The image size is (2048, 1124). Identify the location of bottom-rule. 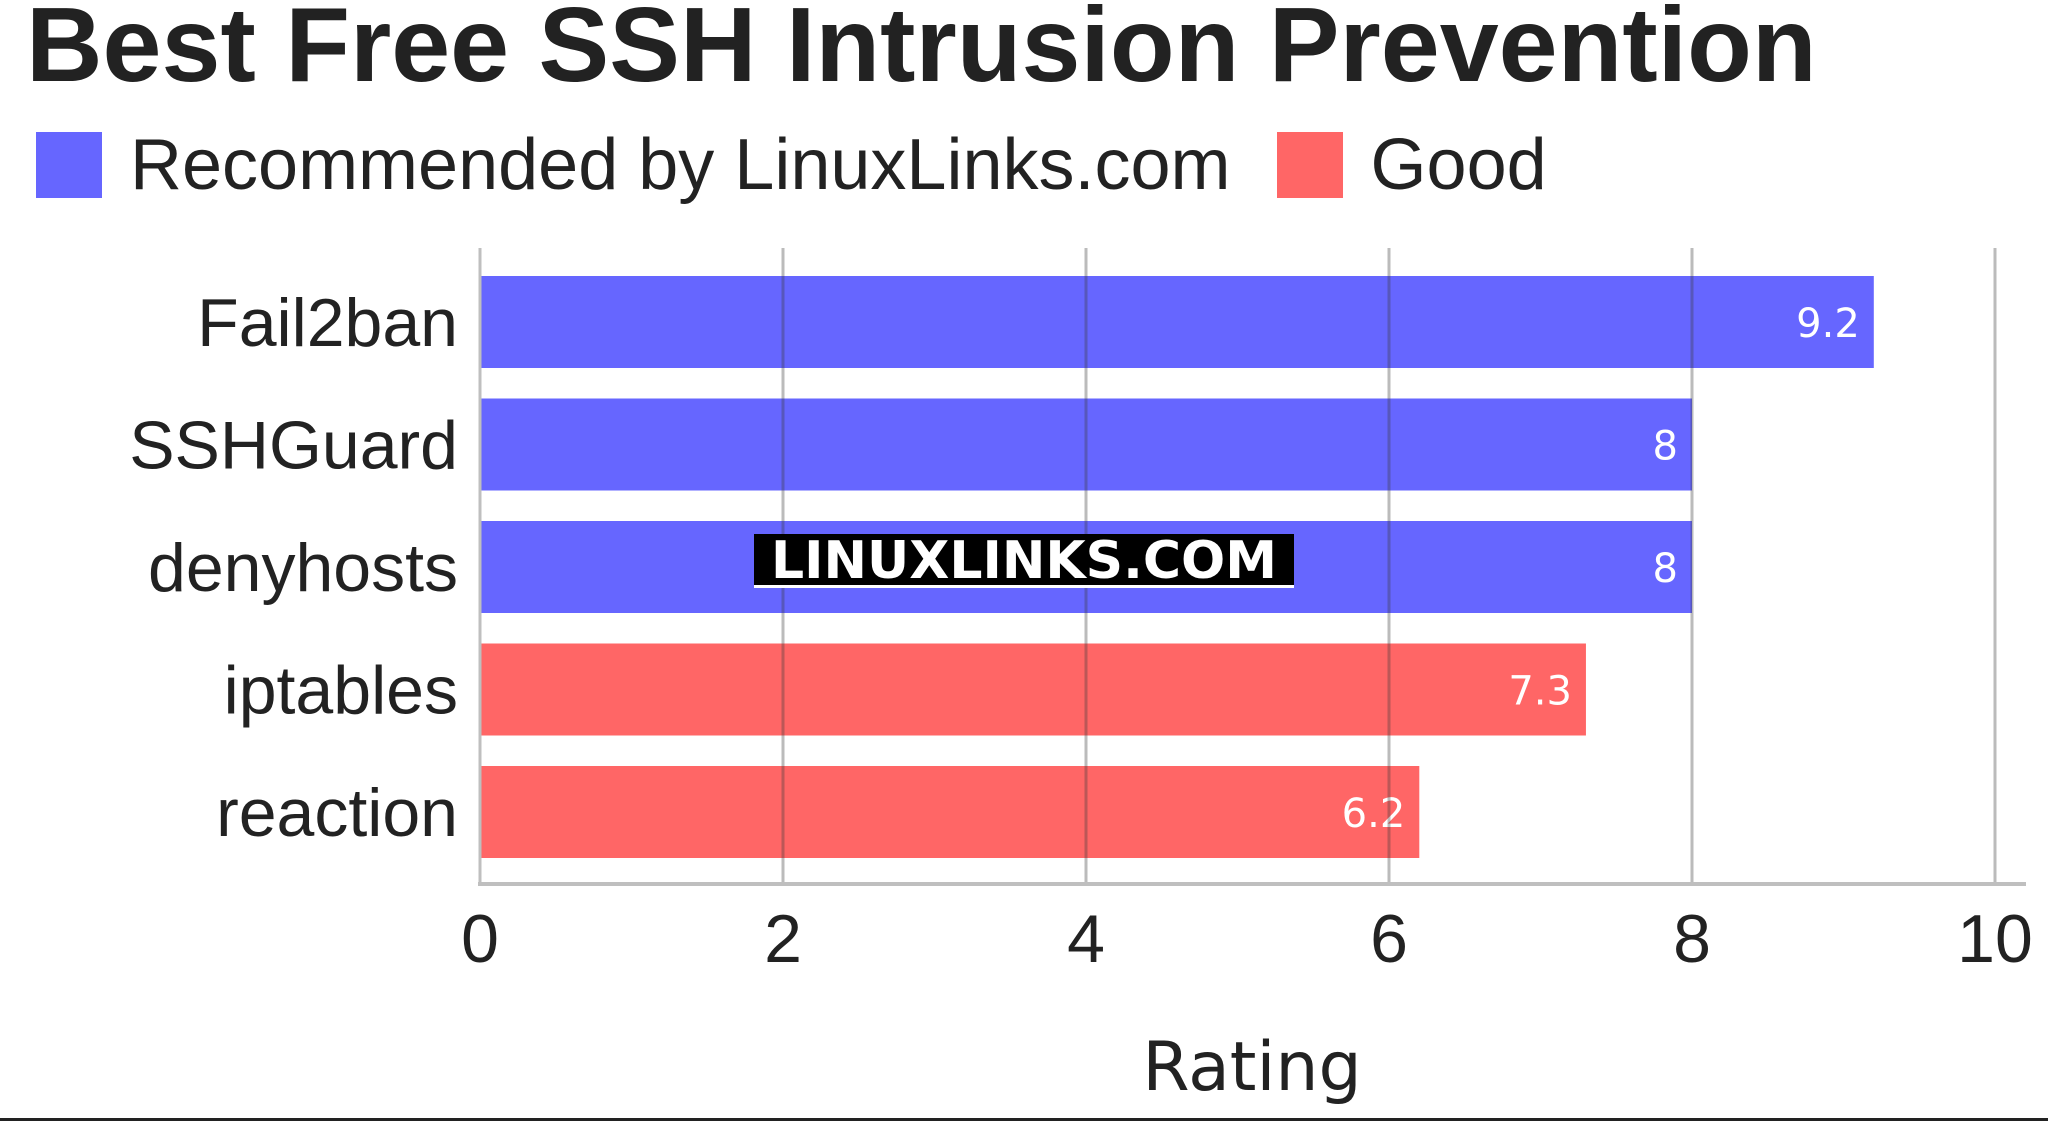
(1024, 1119).